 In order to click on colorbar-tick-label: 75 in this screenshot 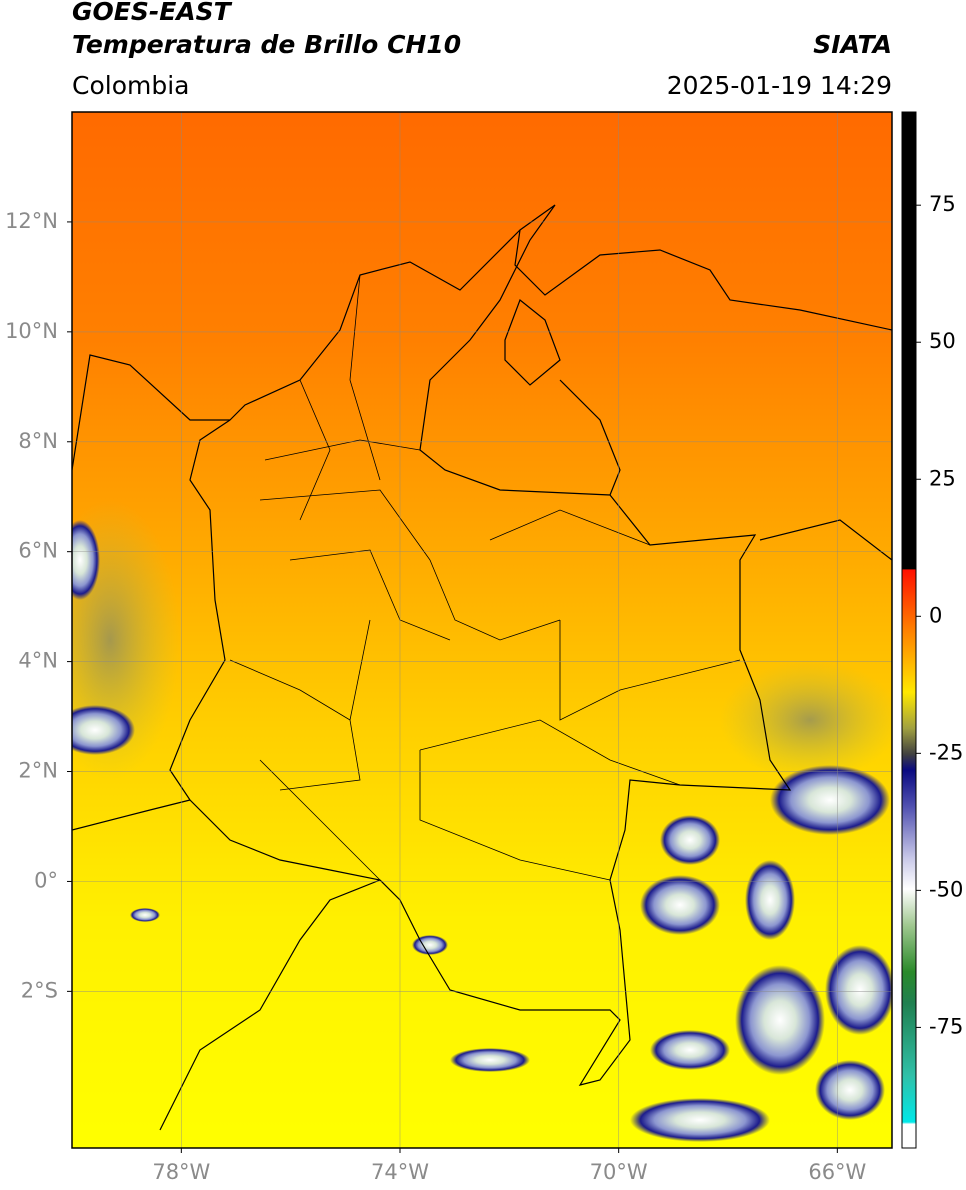, I will do `click(942, 204)`.